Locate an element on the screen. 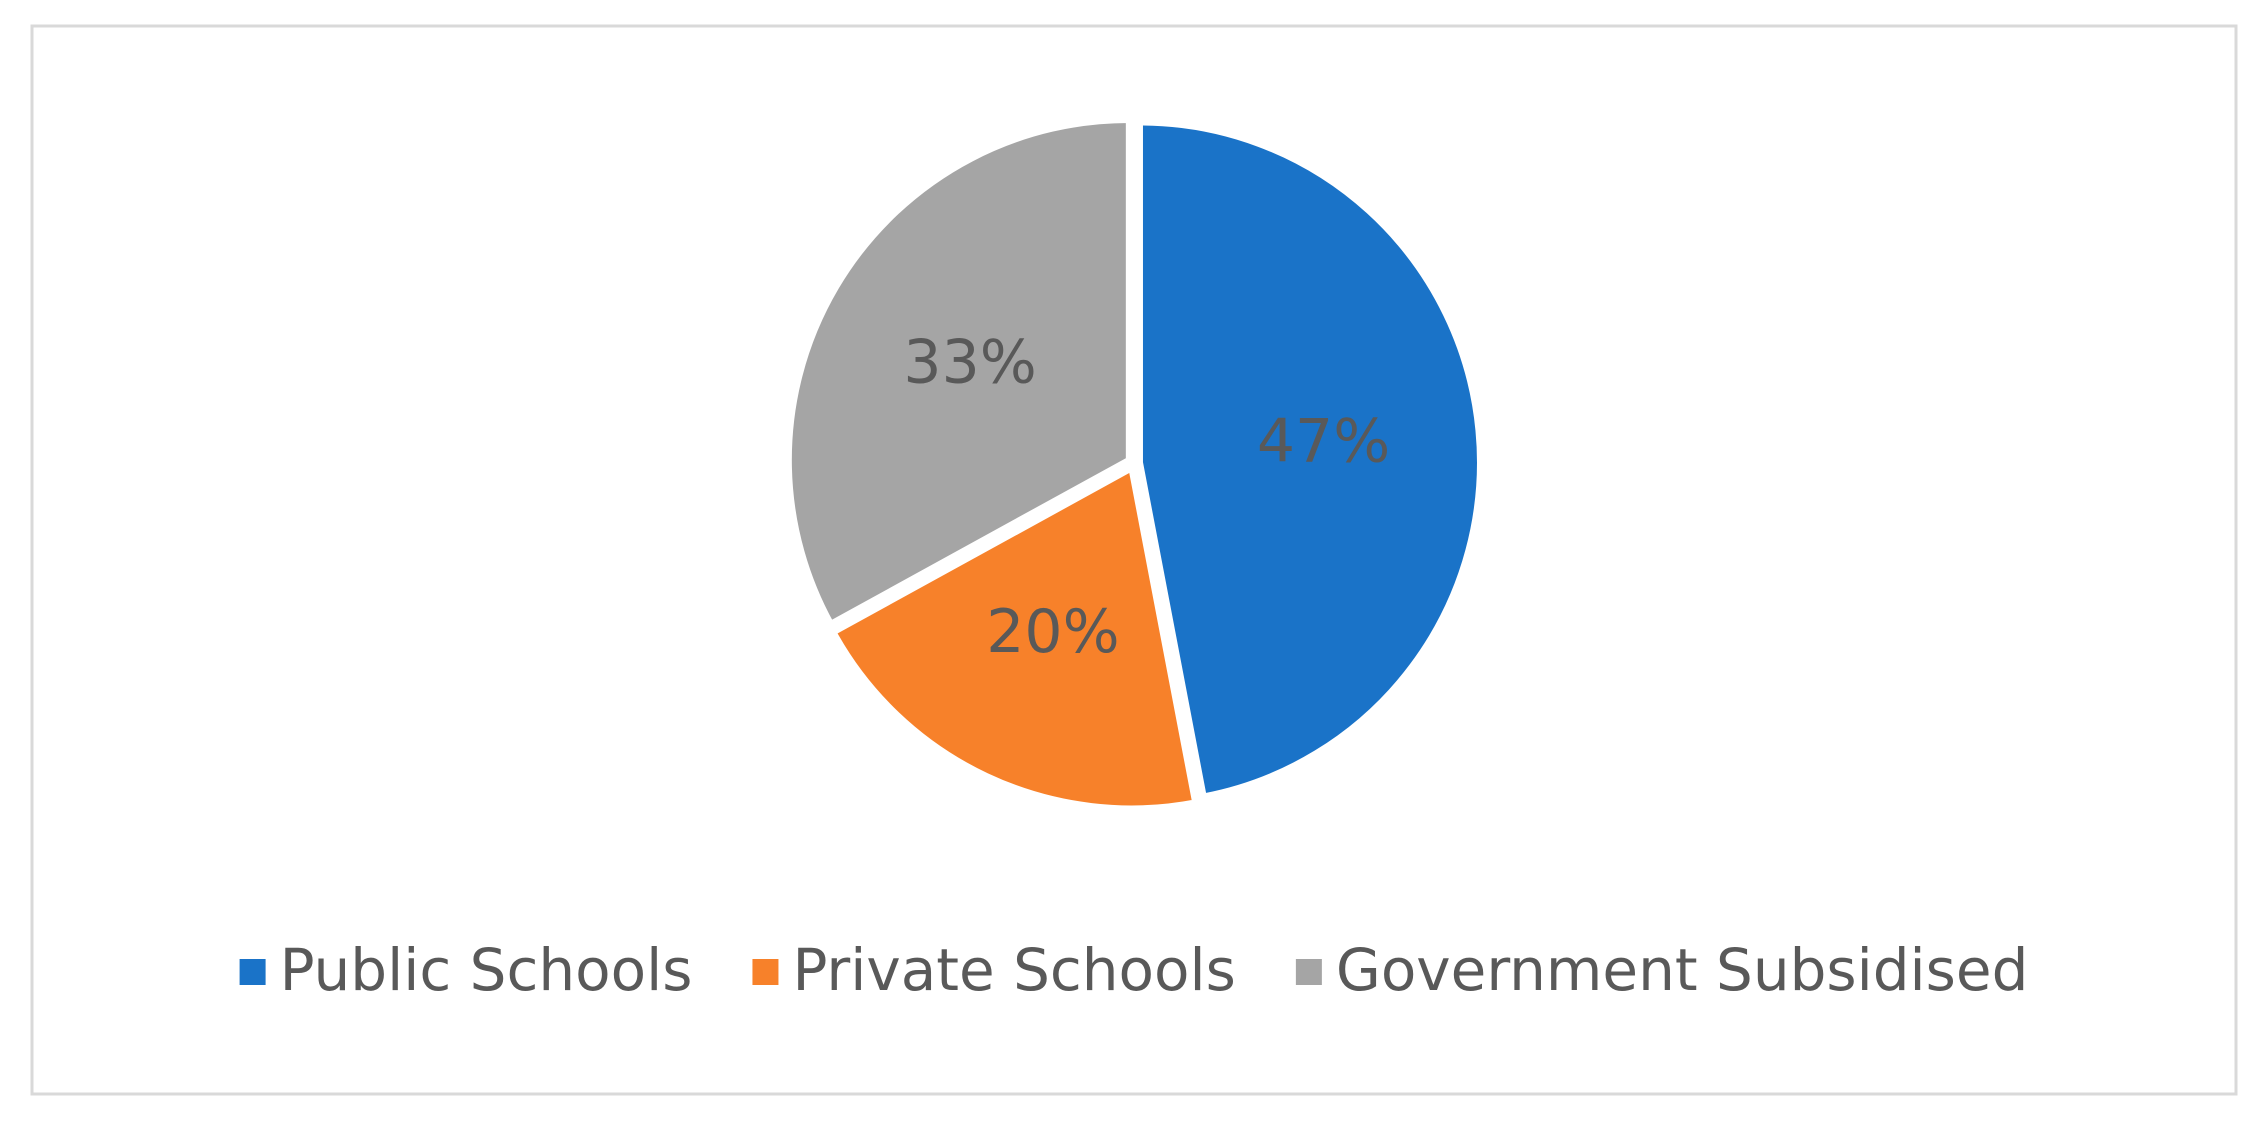 The height and width of the screenshot is (1123, 2268). legend-label: Private Schools is located at coordinates (1013, 970).